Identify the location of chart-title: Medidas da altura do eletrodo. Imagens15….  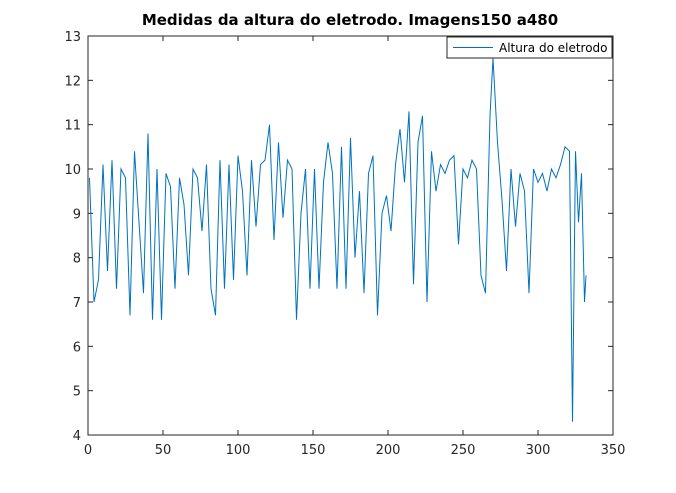
(350, 20).